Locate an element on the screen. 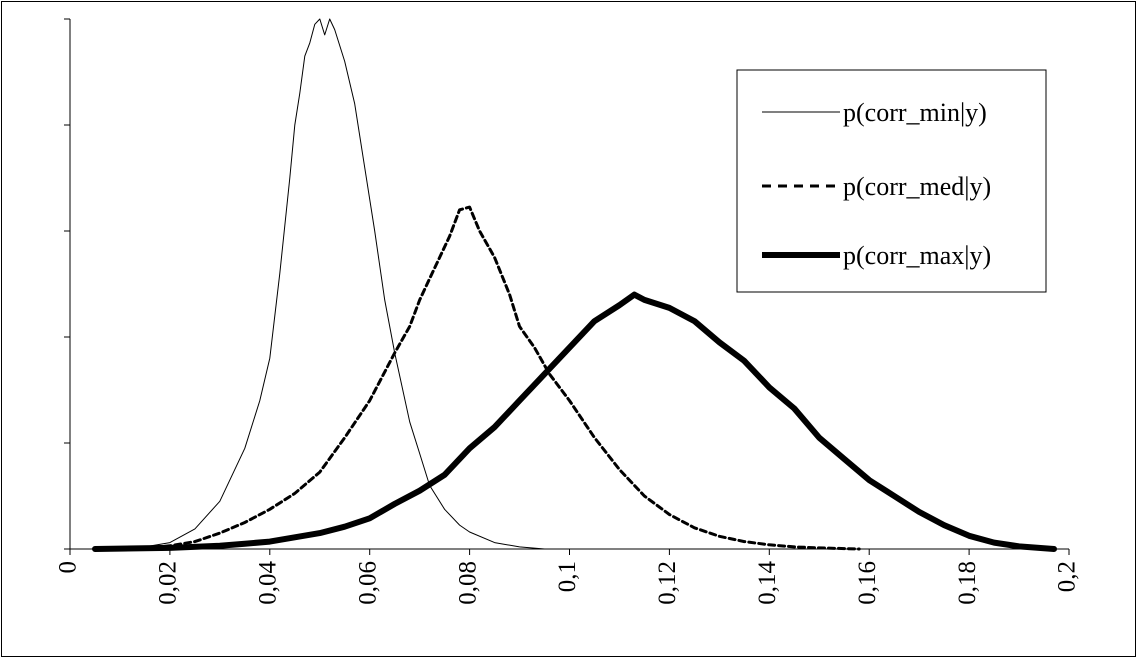 The width and height of the screenshot is (1139, 660). x-tick-label: 0,08 is located at coordinates (467, 583).